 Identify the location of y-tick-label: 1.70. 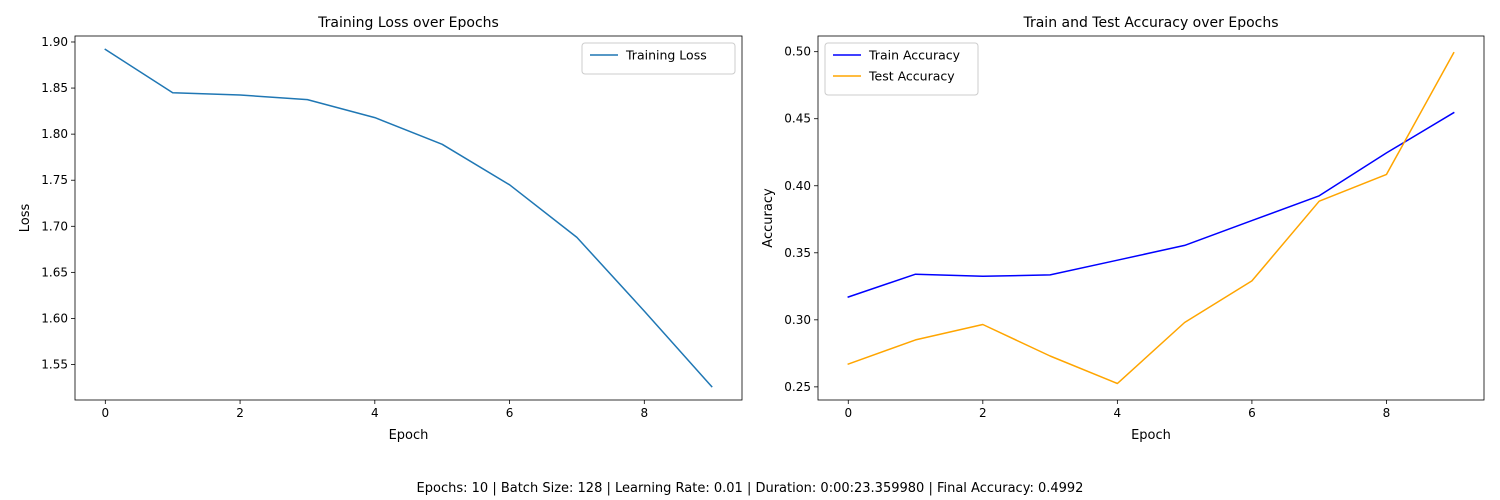
(54, 226).